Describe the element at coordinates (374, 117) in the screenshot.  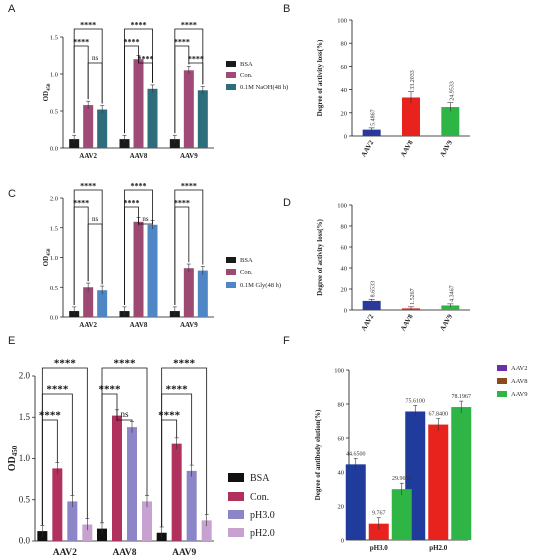
I see `data-label: 5.4867` at that location.